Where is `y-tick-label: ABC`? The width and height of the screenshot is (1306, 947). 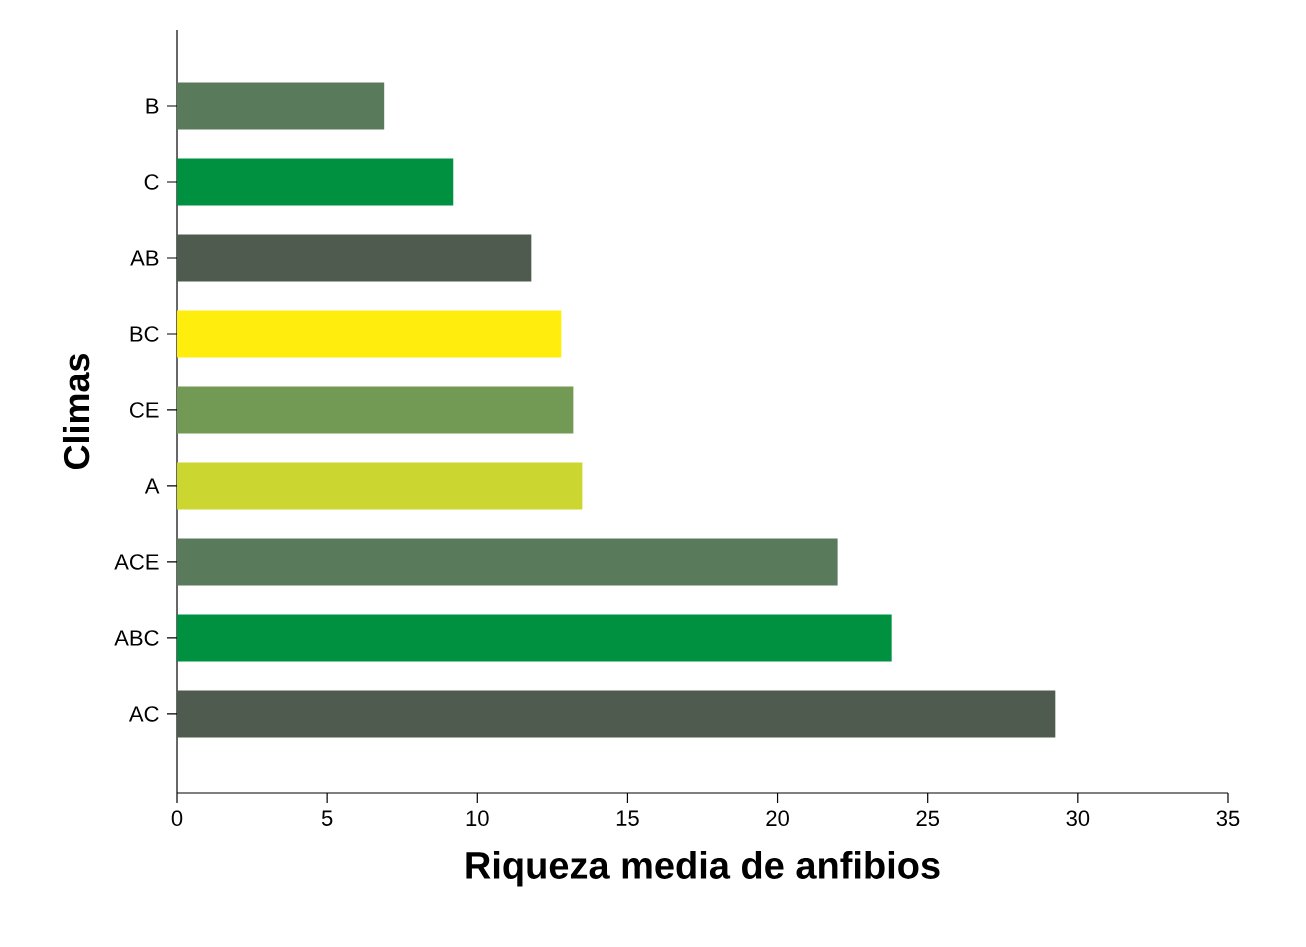
y-tick-label: ABC is located at coordinates (136, 638).